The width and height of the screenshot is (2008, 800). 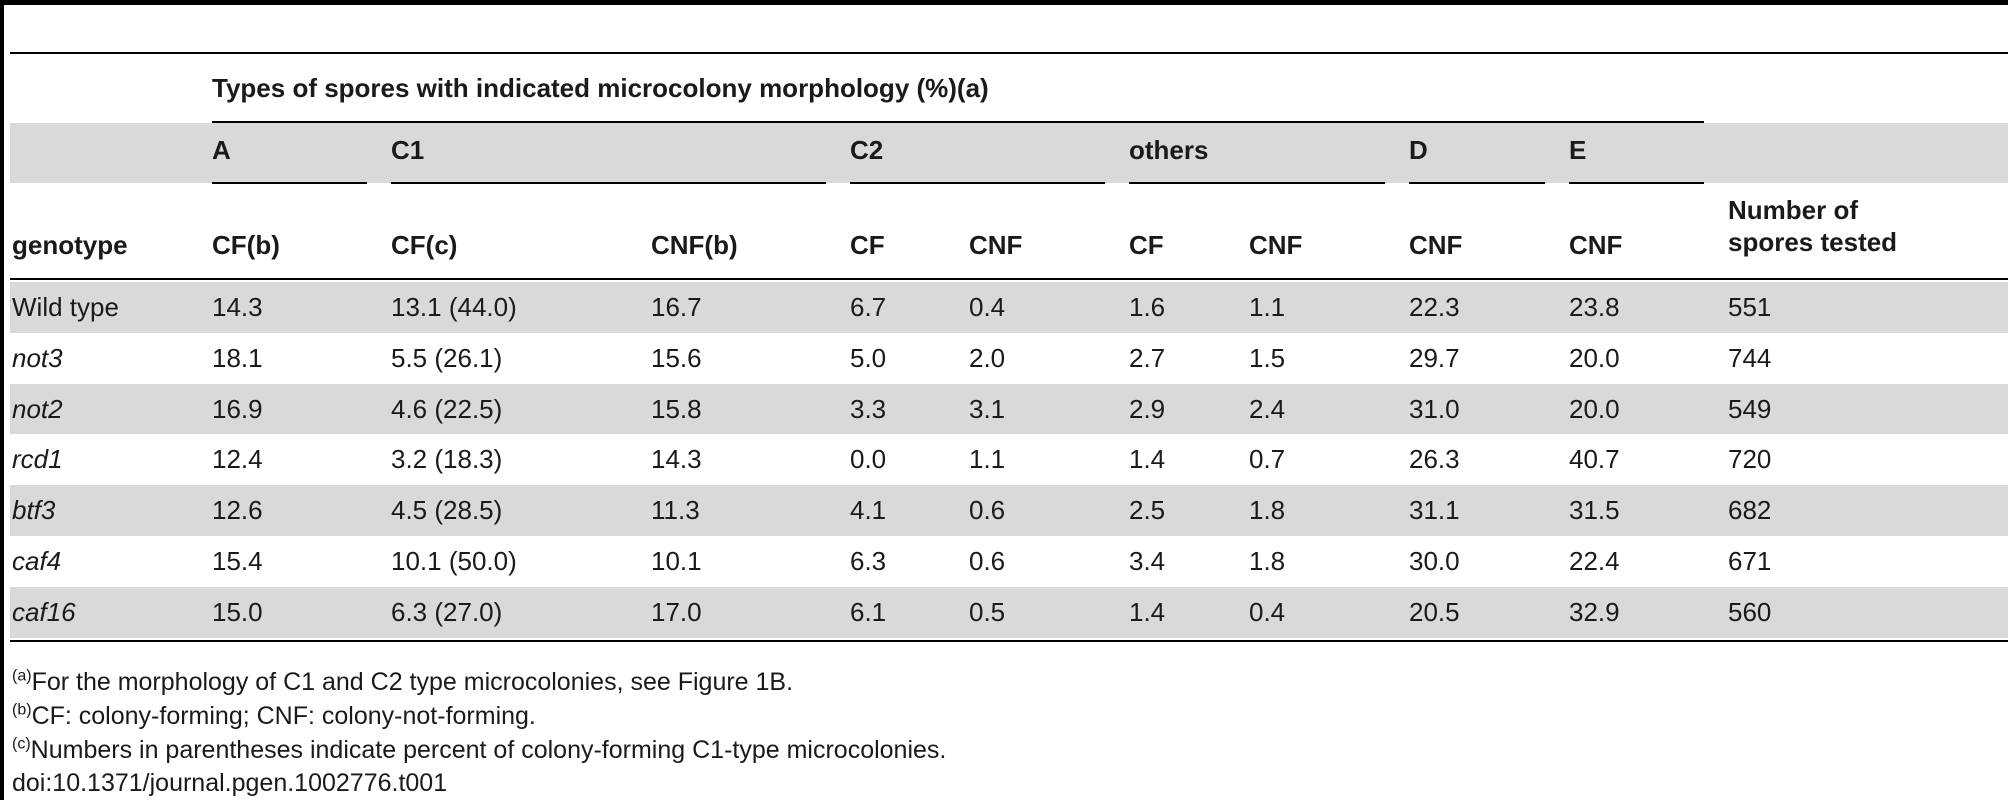 I want to click on group-a: A, so click(x=221, y=150).